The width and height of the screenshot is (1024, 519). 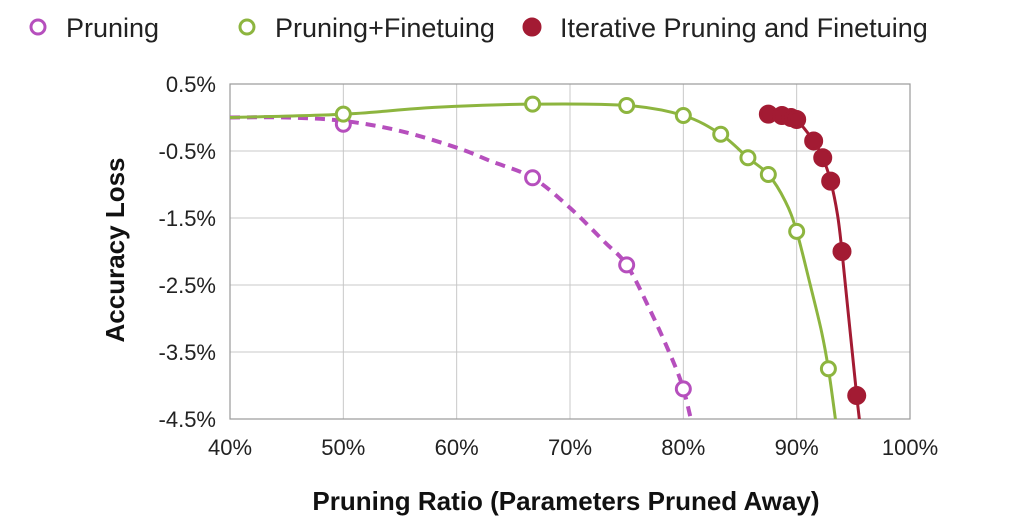 I want to click on legend-item: Pruning, so click(x=94, y=28).